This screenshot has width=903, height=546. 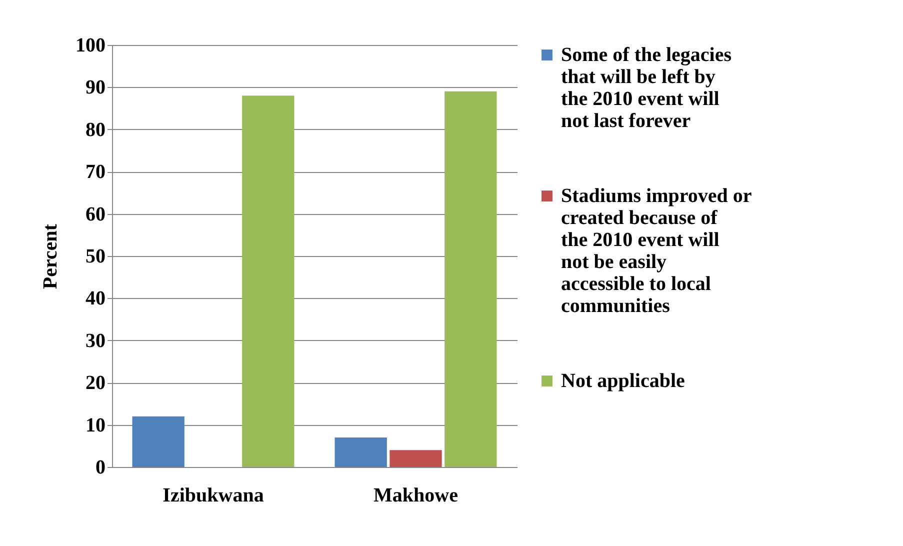 I want to click on legend-label: Some of the legacies that will be left by the 2010 event will not last forever, so click(x=646, y=88).